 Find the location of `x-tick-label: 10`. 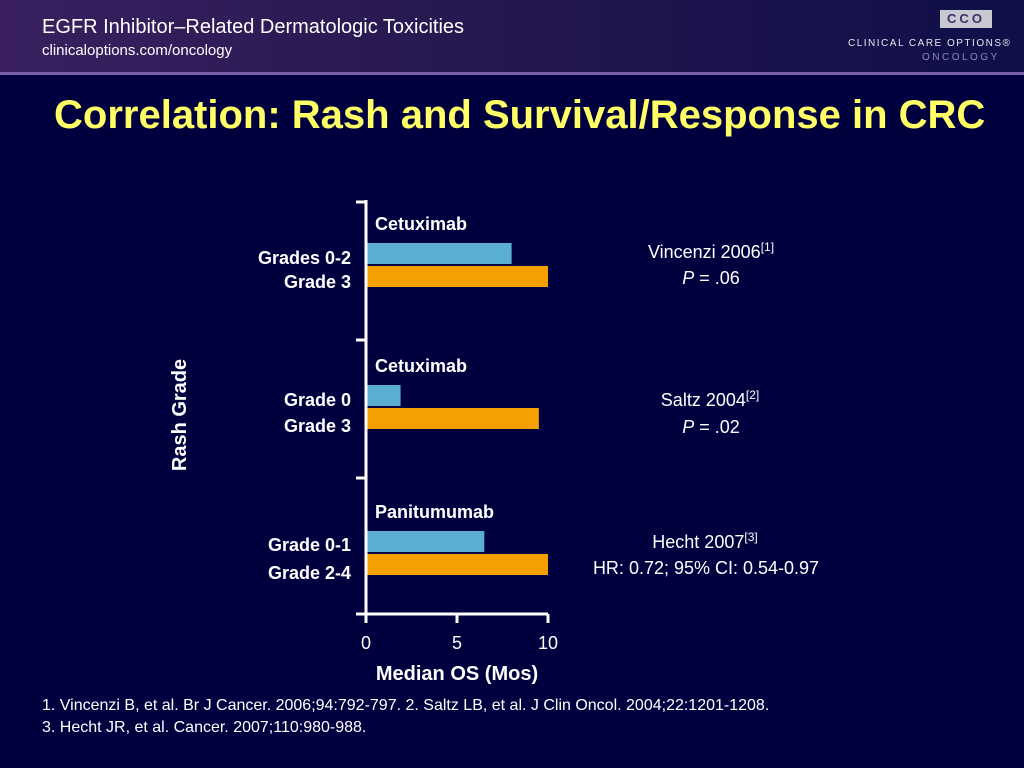

x-tick-label: 10 is located at coordinates (548, 643).